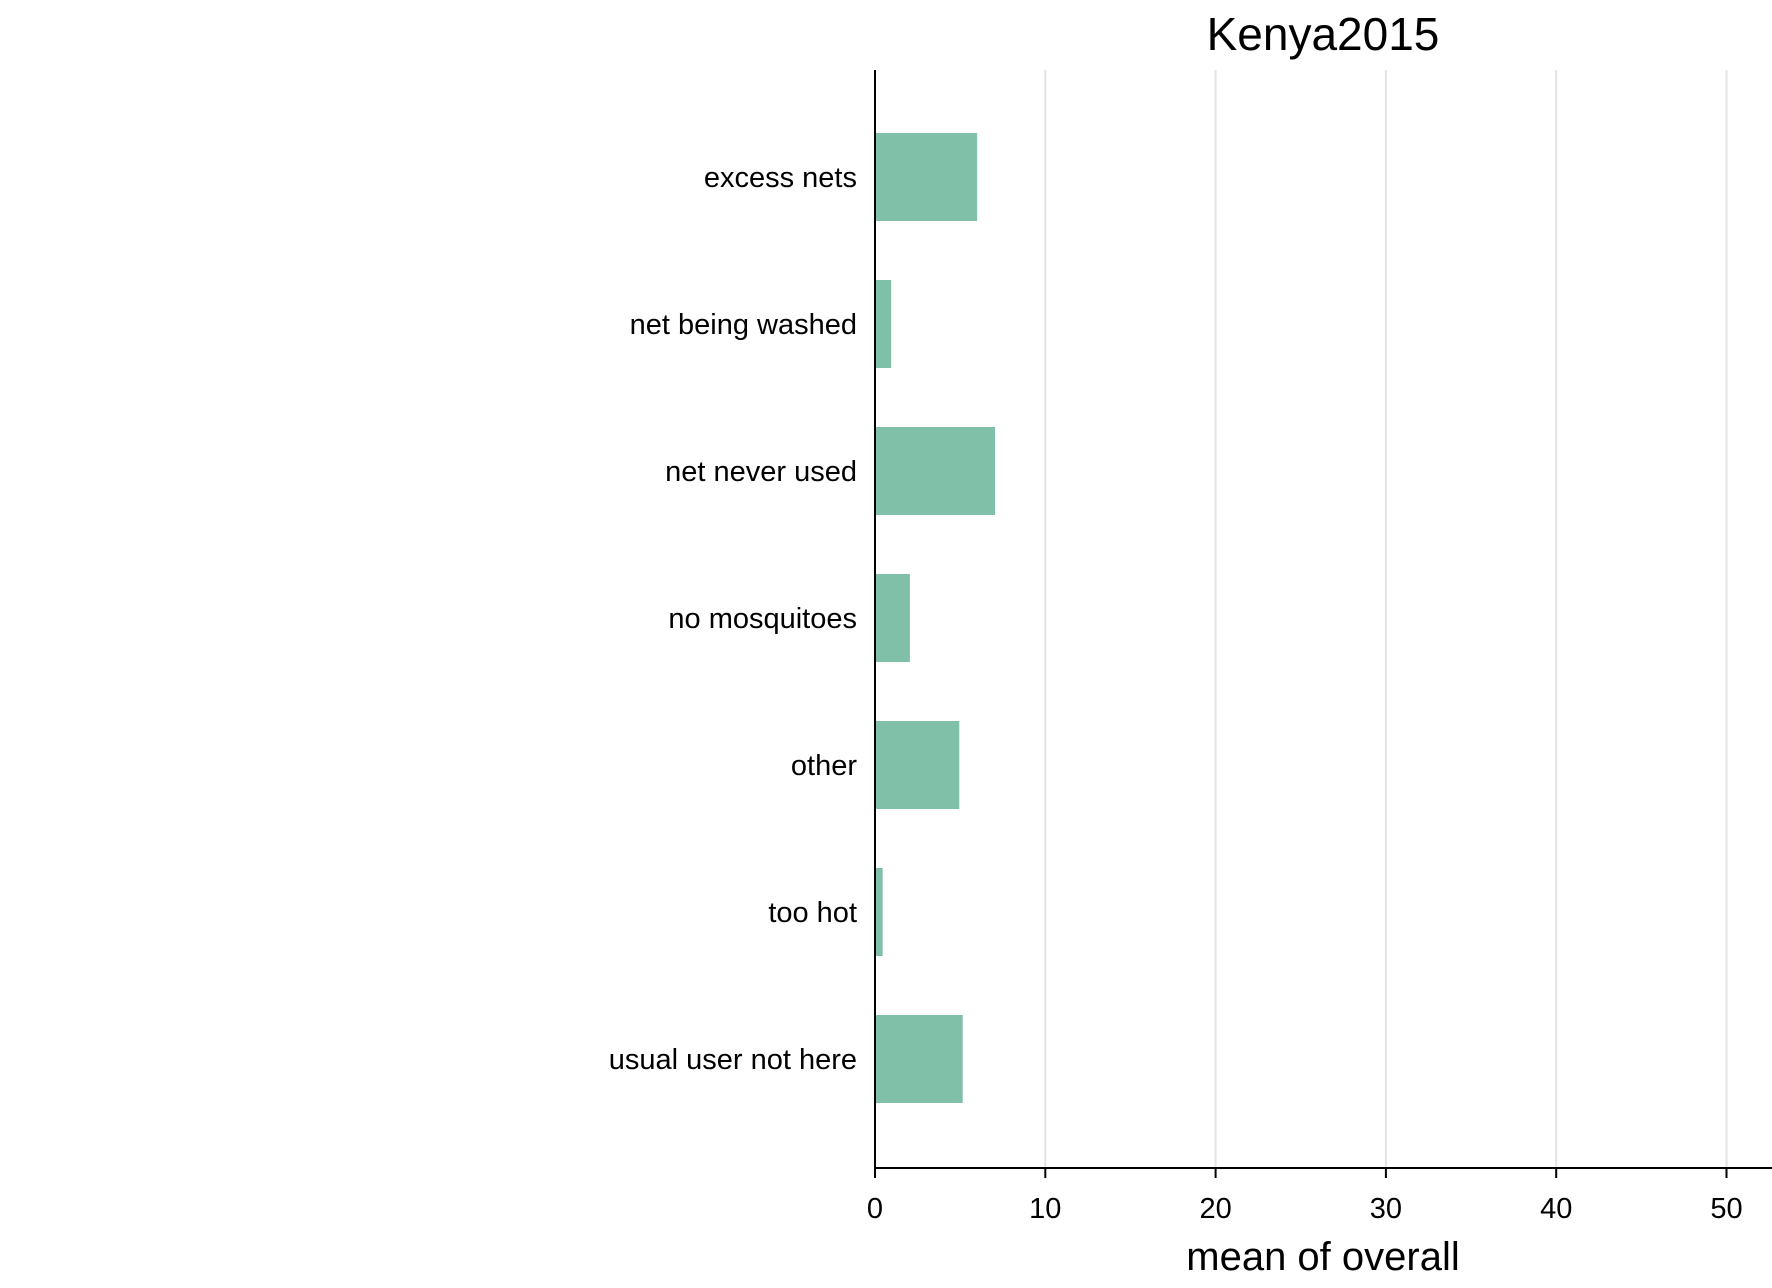 This screenshot has width=1772, height=1288. What do you see at coordinates (743, 325) in the screenshot?
I see `category-label: net being washed` at bounding box center [743, 325].